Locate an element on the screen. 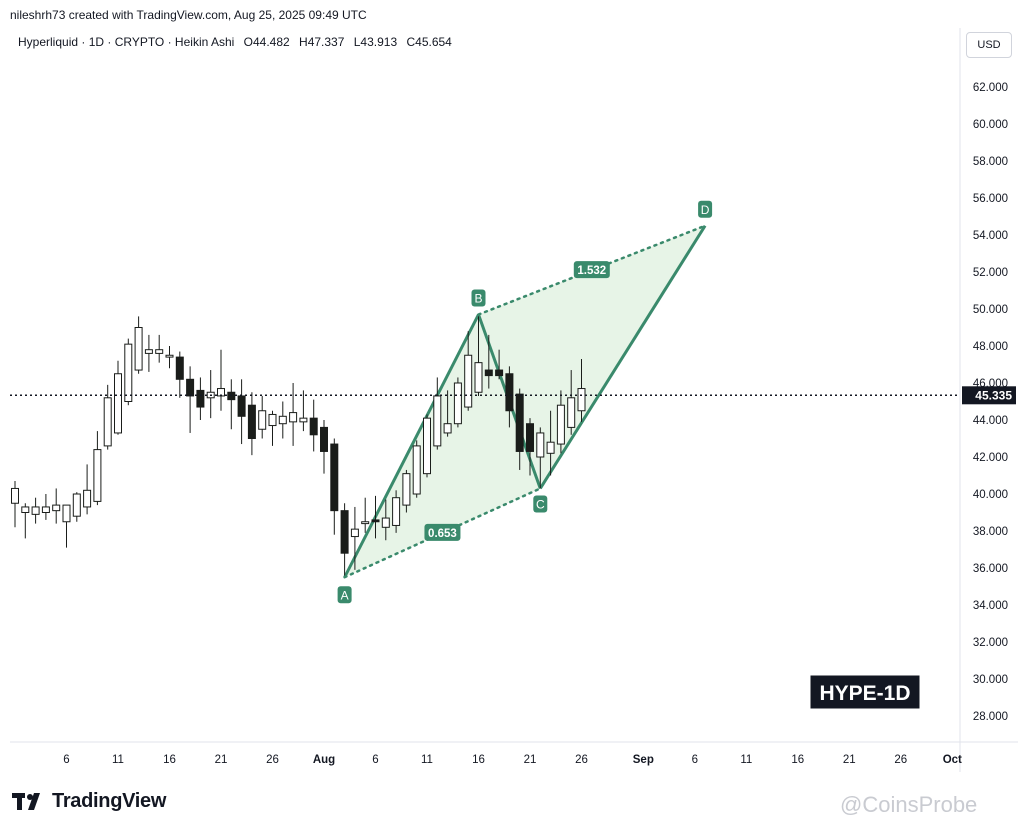 This screenshot has width=1028, height=833. tv-logo-icon is located at coordinates (26, 801).